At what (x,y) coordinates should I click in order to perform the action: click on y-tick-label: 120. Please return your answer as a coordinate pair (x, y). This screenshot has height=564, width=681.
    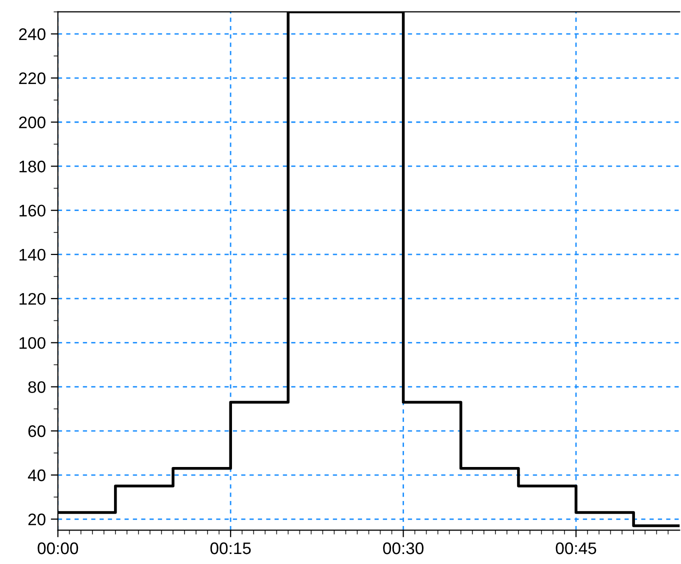
    Looking at the image, I should click on (33, 298).